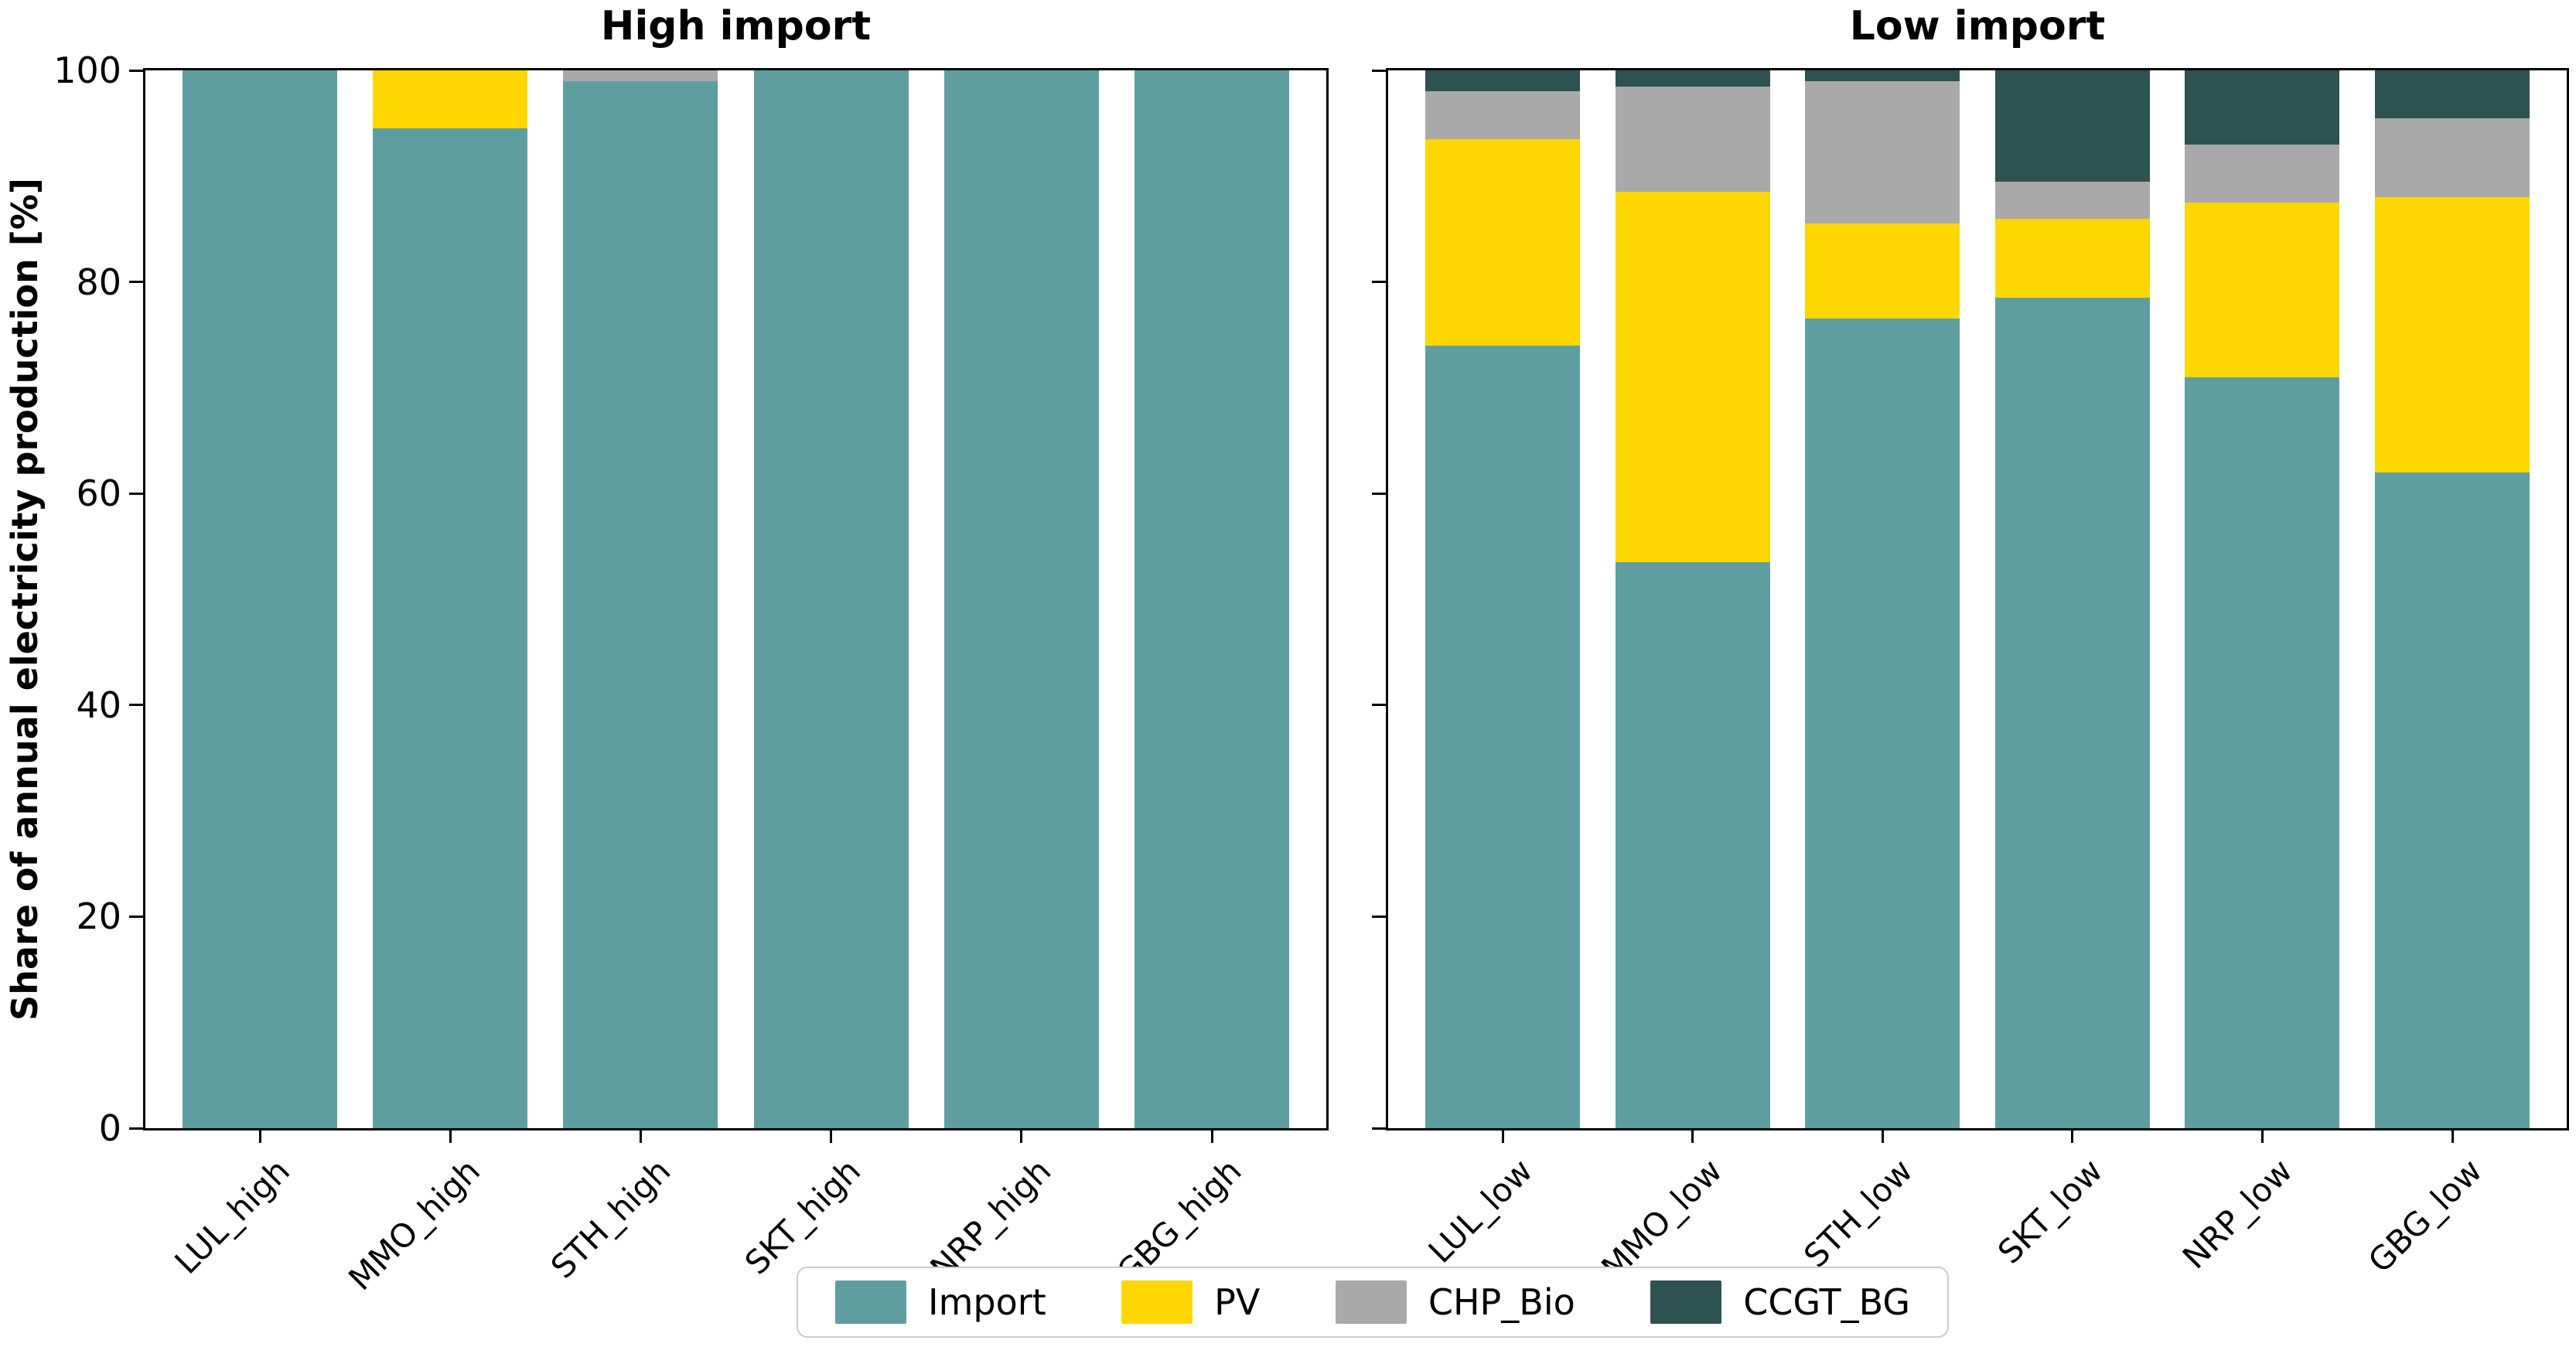 The height and width of the screenshot is (1347, 2576). I want to click on bar-segment-chp_bio-STH_low, so click(1882, 152).